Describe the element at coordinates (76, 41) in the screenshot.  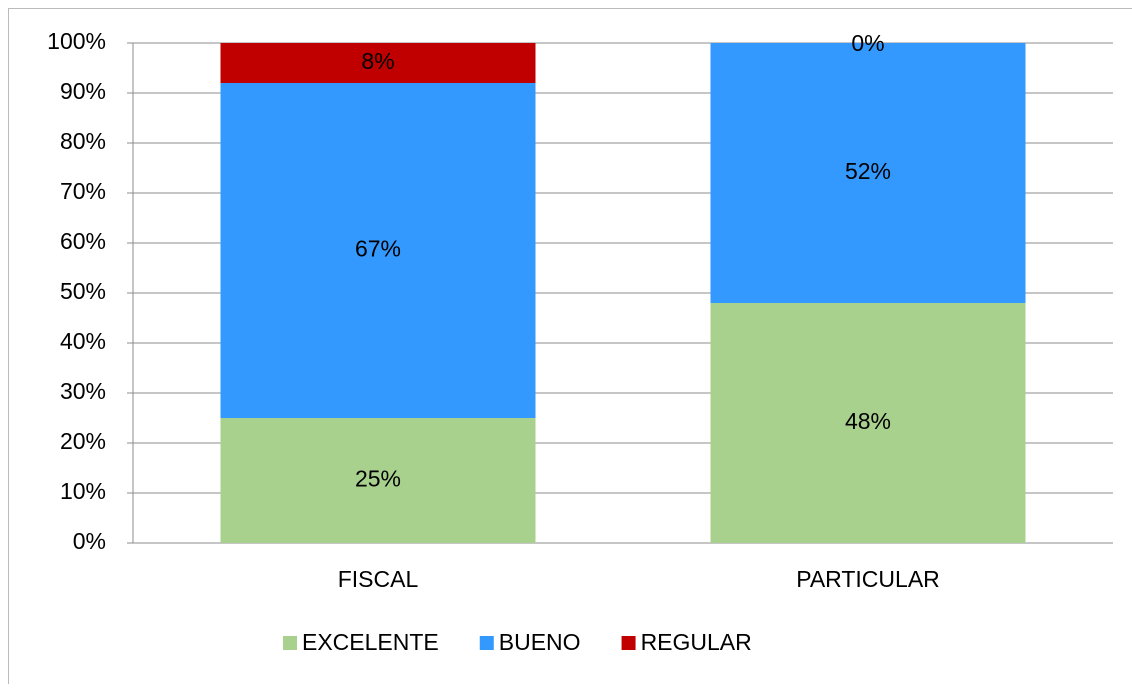
I see `y-tick-label: 100%` at that location.